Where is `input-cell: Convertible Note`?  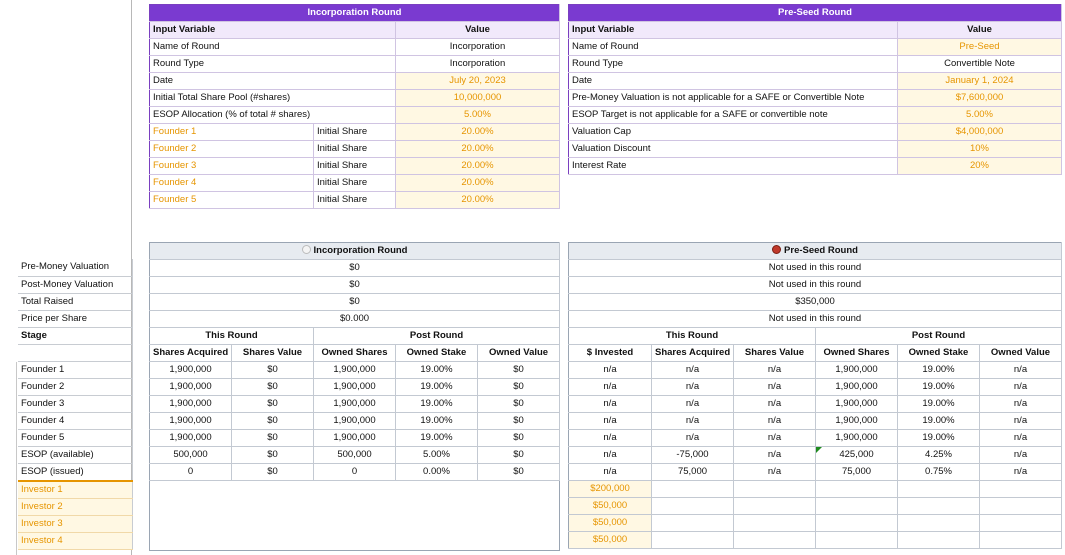 input-cell: Convertible Note is located at coordinates (979, 64).